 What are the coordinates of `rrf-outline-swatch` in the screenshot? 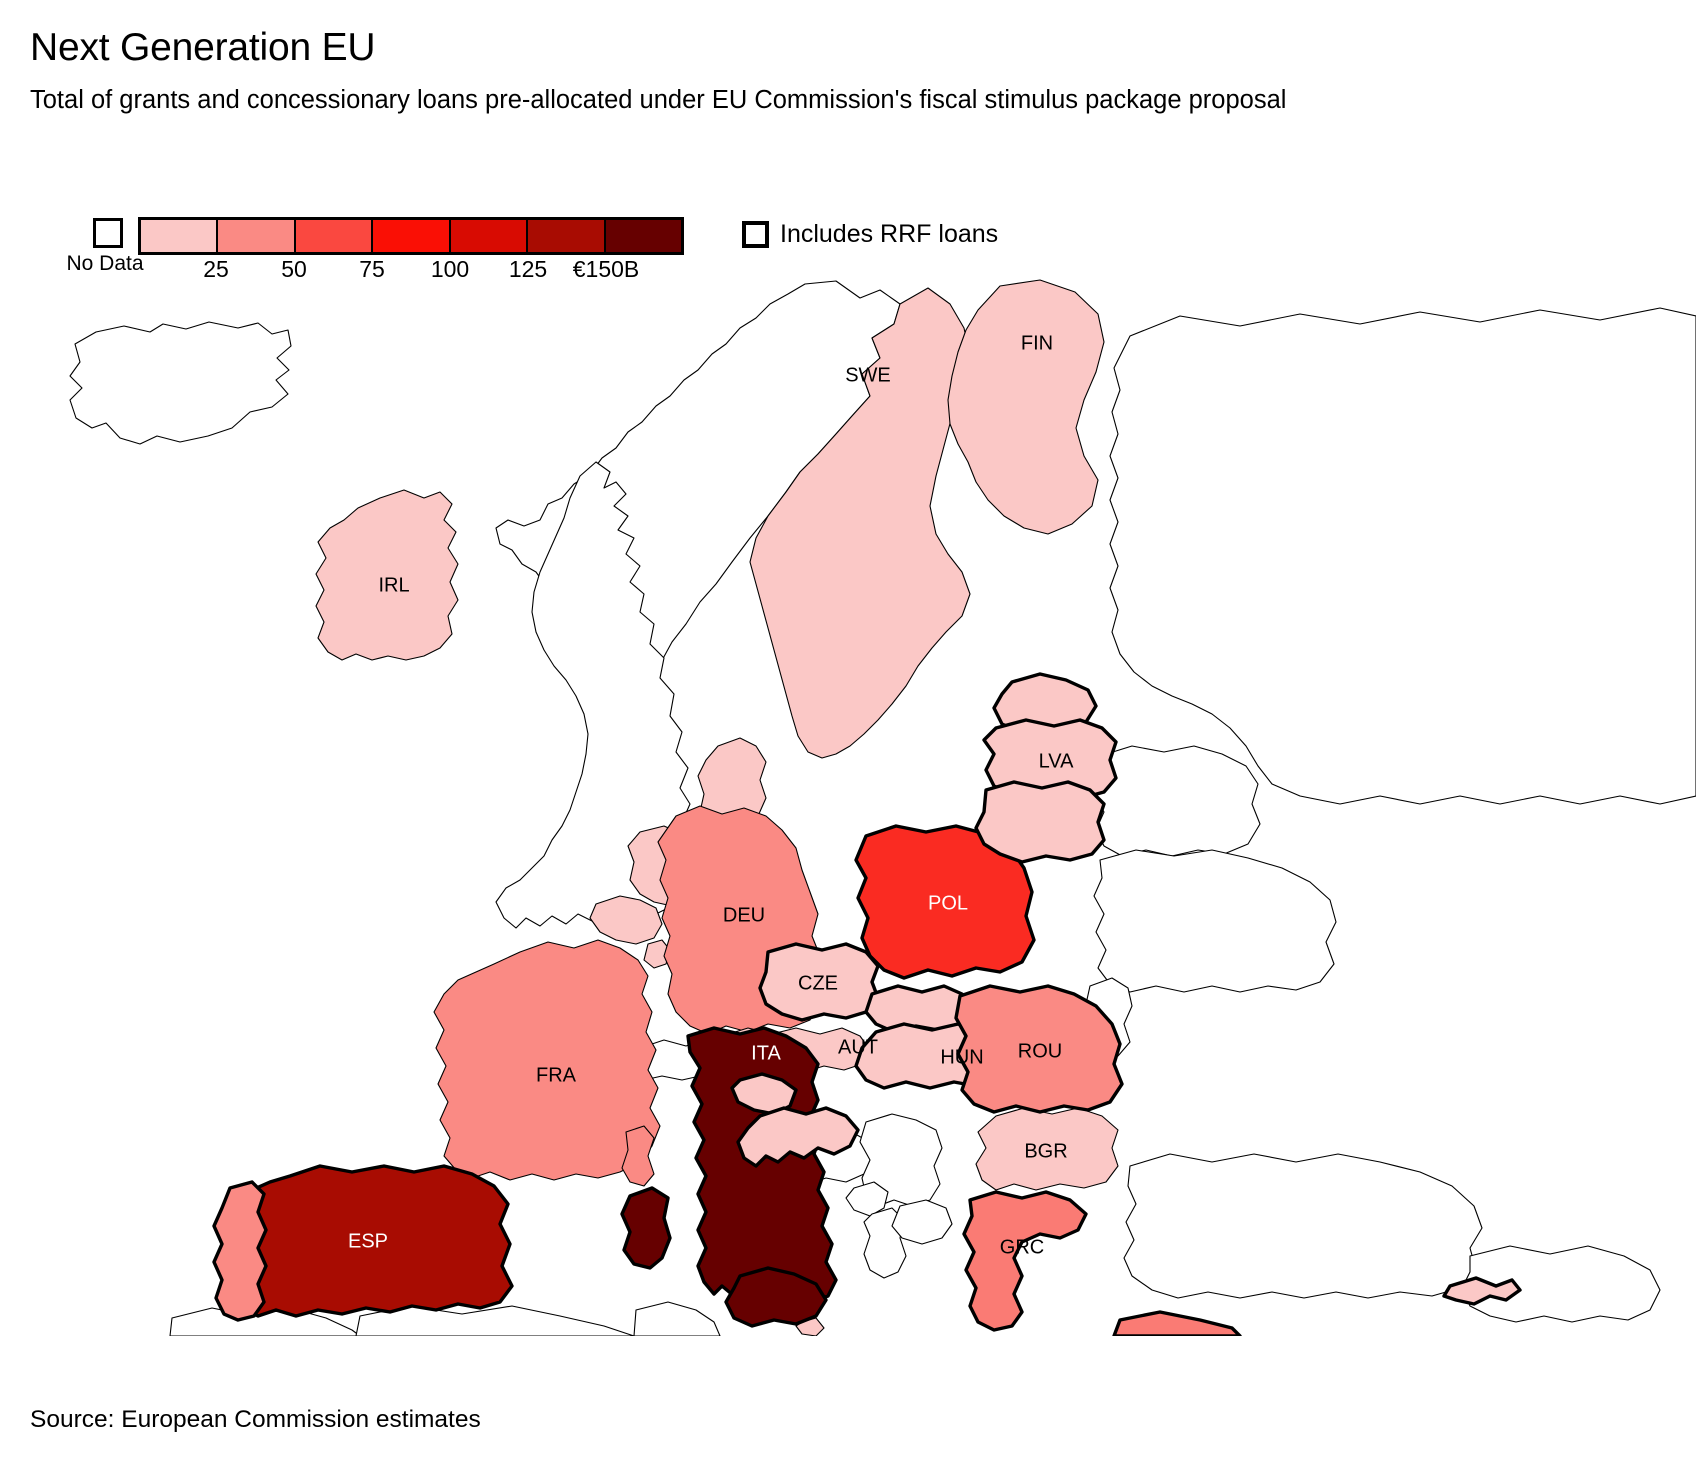 It's located at (755, 234).